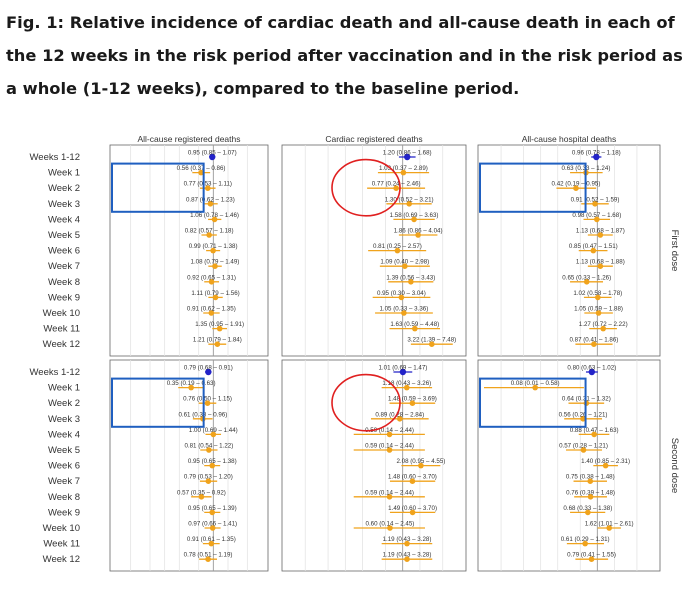 The image size is (692, 598). I want to click on row-label: Week 5, so click(64, 235).